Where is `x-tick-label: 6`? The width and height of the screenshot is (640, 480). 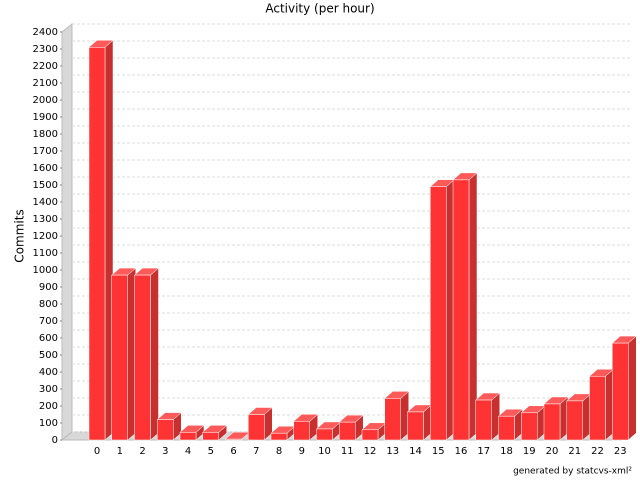
x-tick-label: 6 is located at coordinates (233, 451).